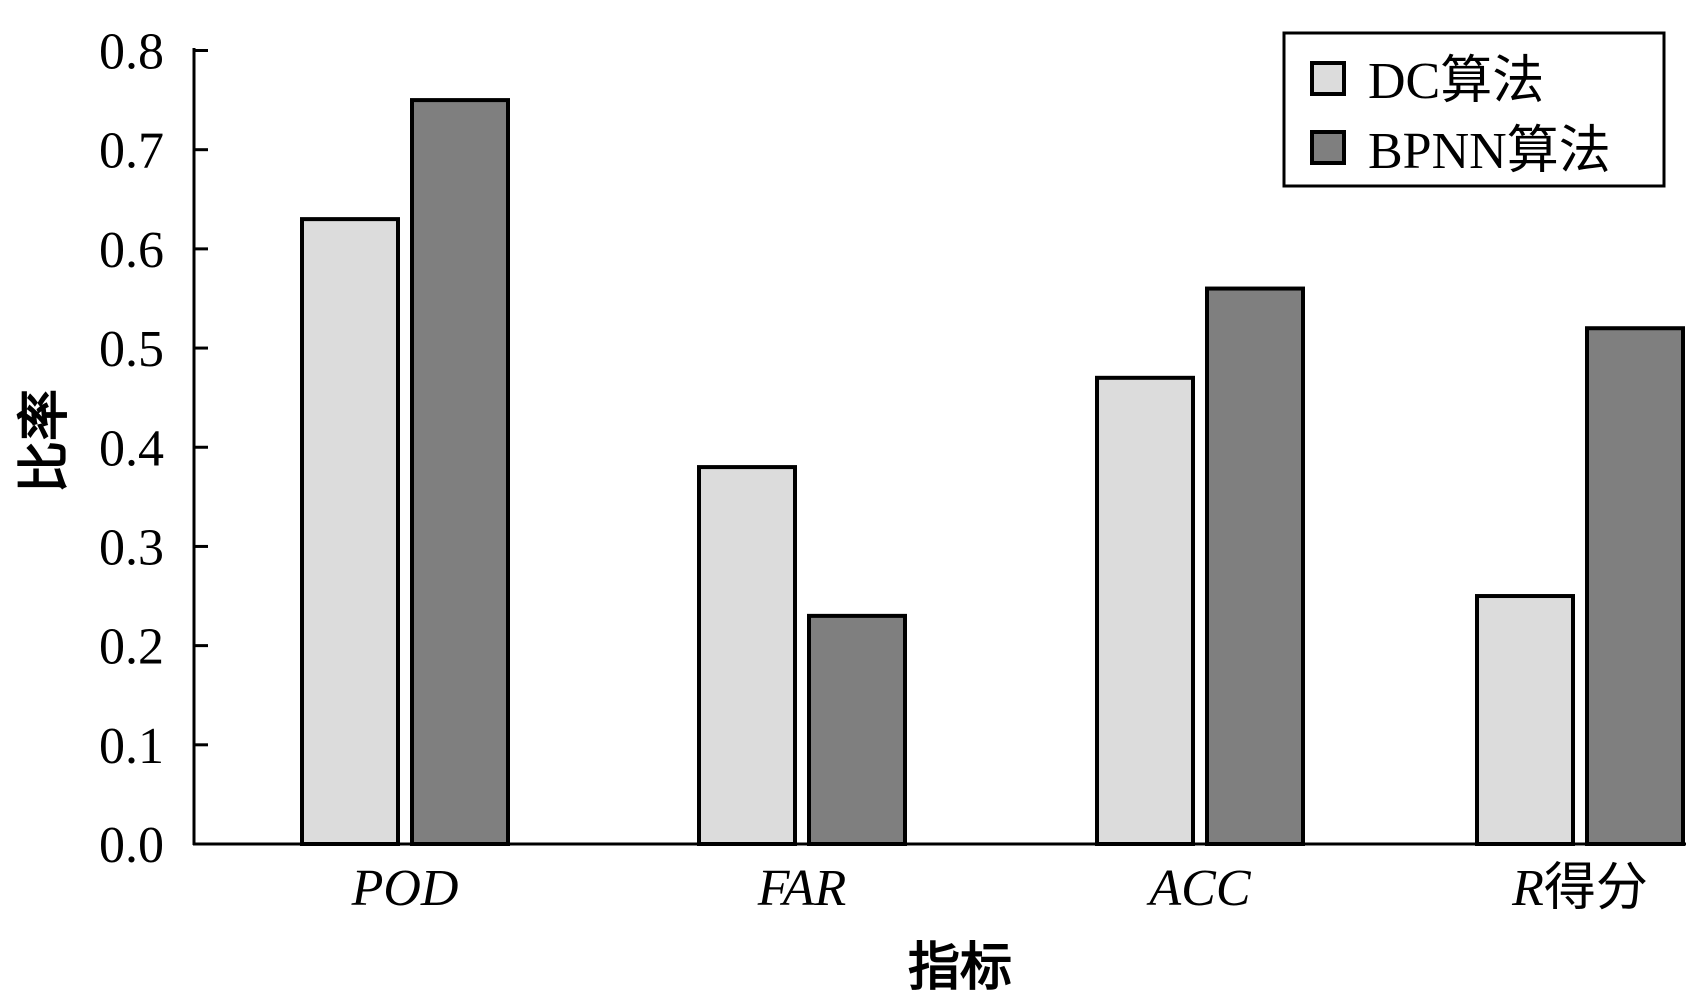 The image size is (1686, 1001). What do you see at coordinates (131, 448) in the screenshot?
I see `y-tick-label: 0.4` at bounding box center [131, 448].